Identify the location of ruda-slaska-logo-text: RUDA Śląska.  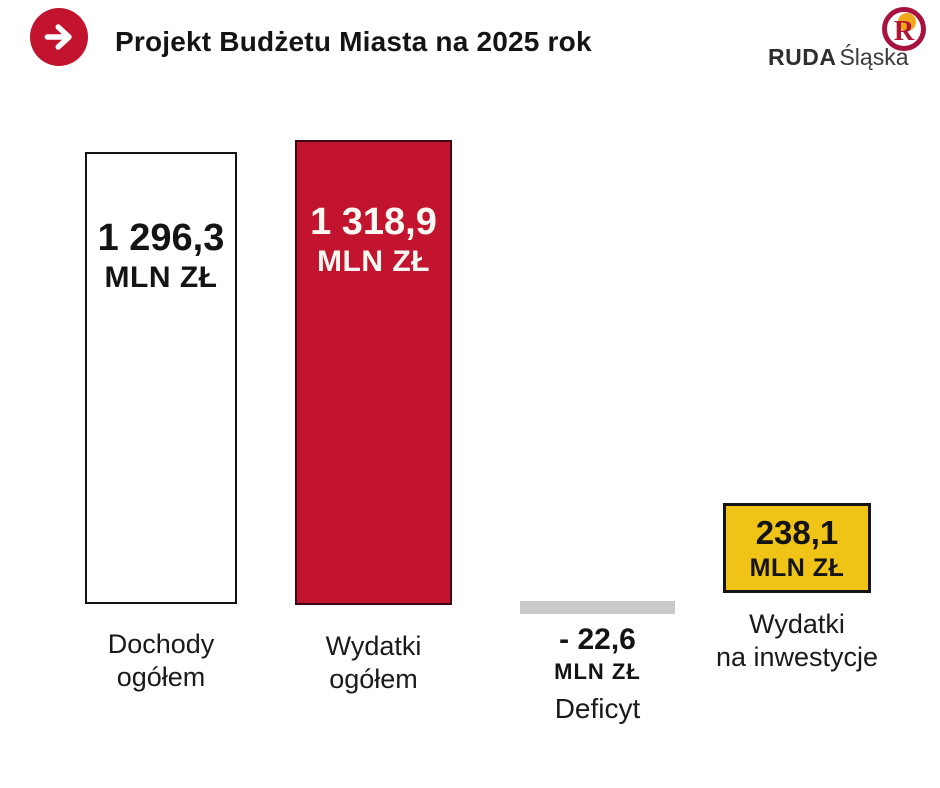
(843, 57).